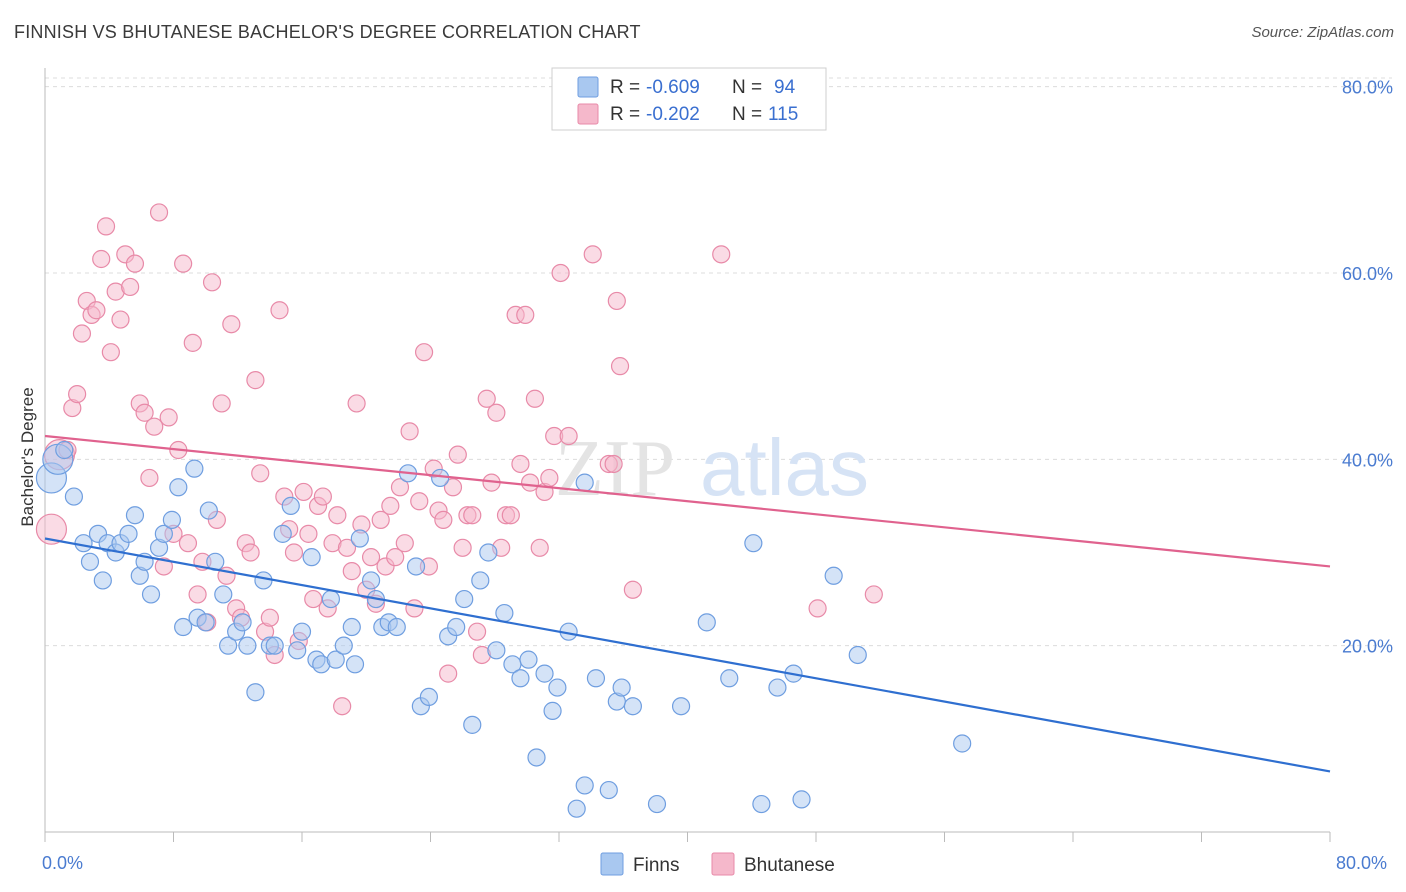 The width and height of the screenshot is (1406, 892). What do you see at coordinates (1367, 367) in the screenshot?
I see `y-axis-tick-labels: 20.0% 40.0% 60.0% 80.0%` at bounding box center [1367, 367].